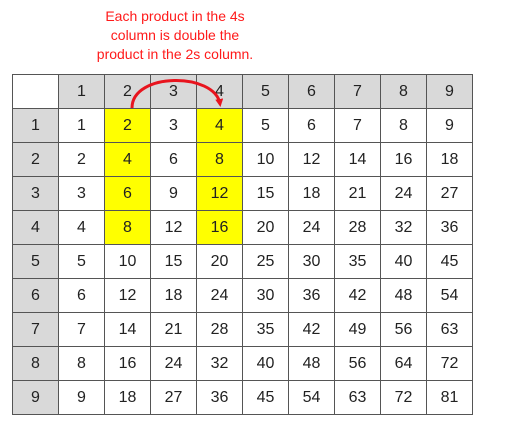 The image size is (506, 442). What do you see at coordinates (81, 125) in the screenshot?
I see `product-cell: 1` at bounding box center [81, 125].